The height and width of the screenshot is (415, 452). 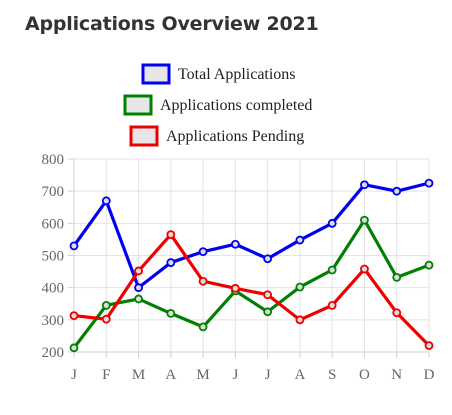 What do you see at coordinates (396, 375) in the screenshot?
I see `x-tick-label: N` at bounding box center [396, 375].